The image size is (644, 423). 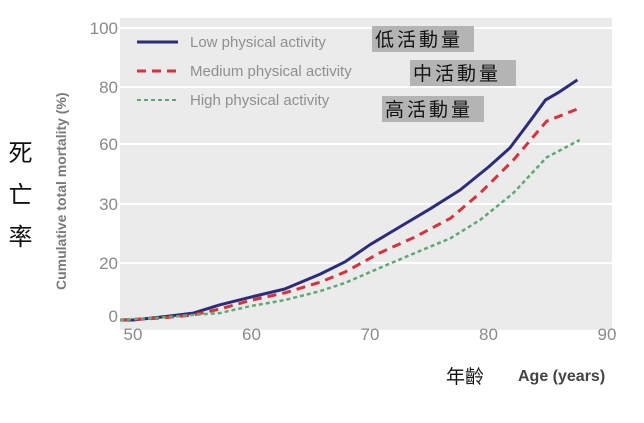 I want to click on legend-label: Medium physical activity, so click(x=271, y=71).